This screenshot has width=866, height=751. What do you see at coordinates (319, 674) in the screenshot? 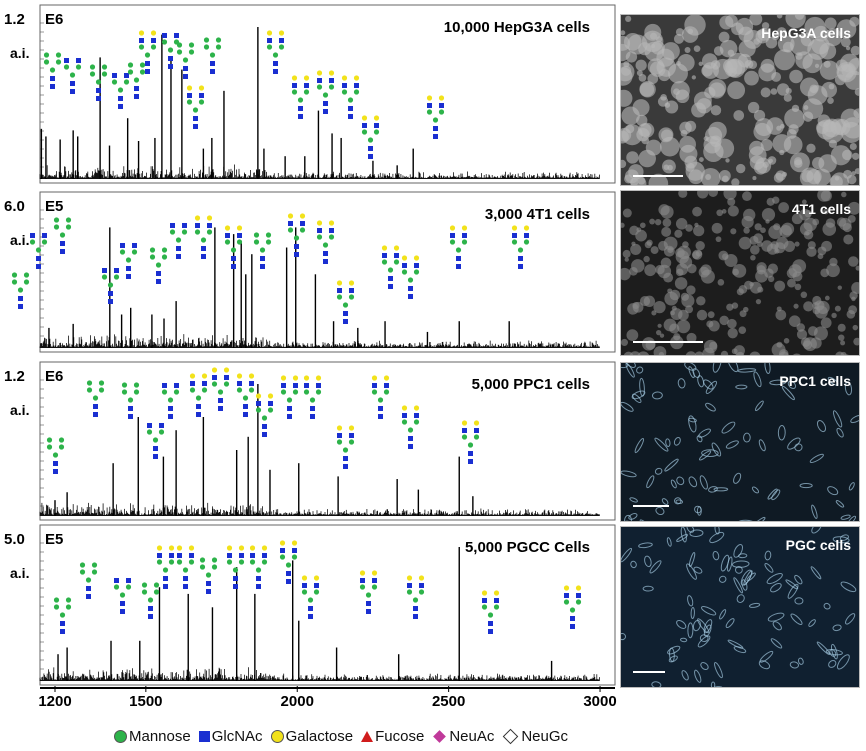
I see `noise-baseline` at bounding box center [319, 674].